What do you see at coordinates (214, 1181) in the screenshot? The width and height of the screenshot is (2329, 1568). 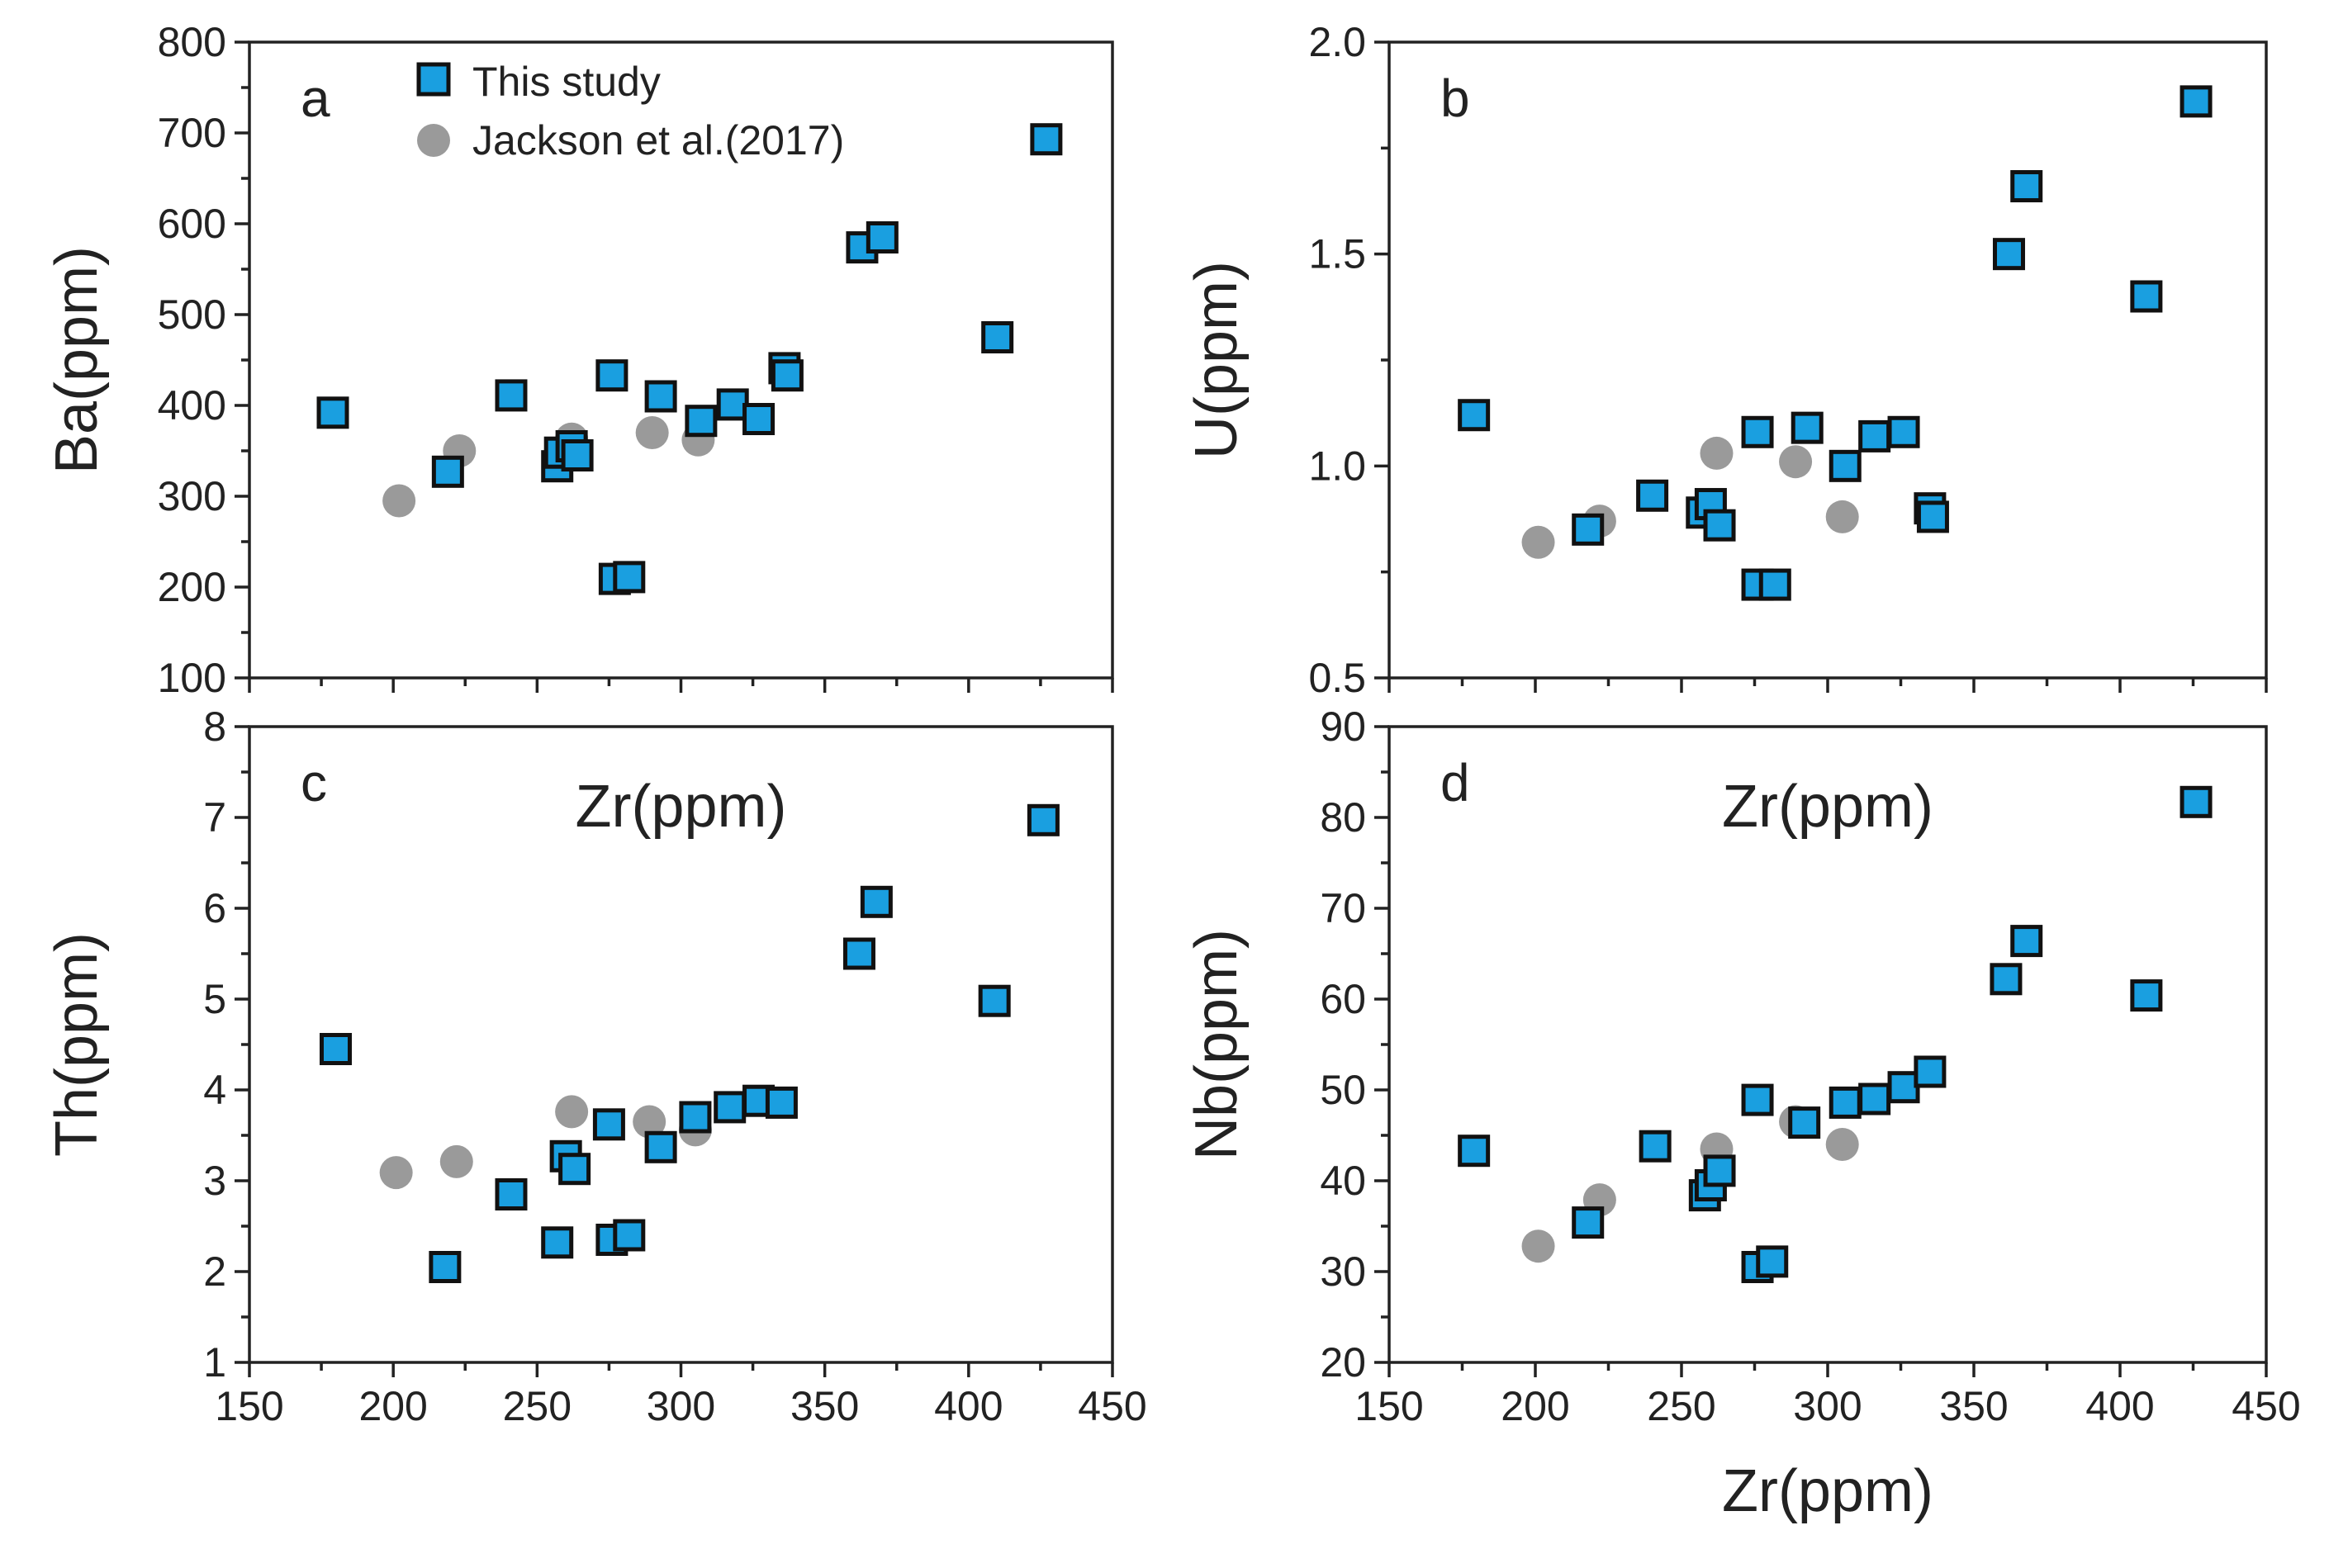 I see `y-tick-label: 3` at bounding box center [214, 1181].